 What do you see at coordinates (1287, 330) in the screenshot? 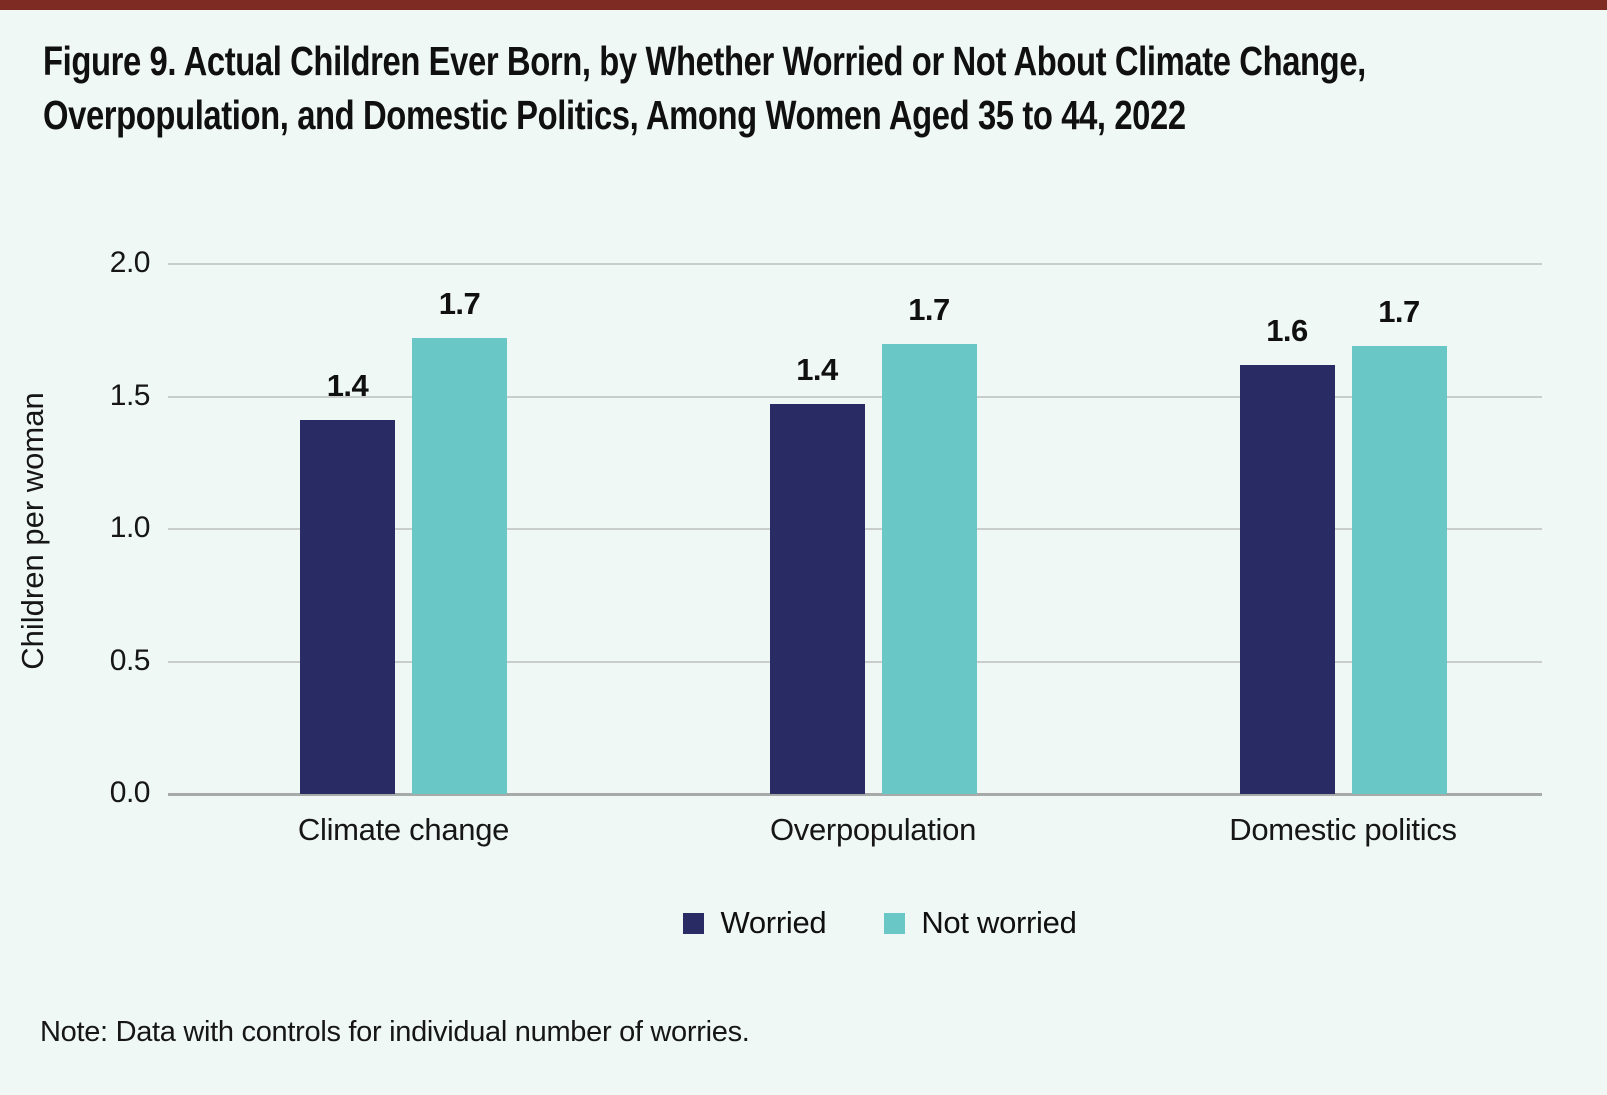
I see `bar-value-label: 1.6` at bounding box center [1287, 330].